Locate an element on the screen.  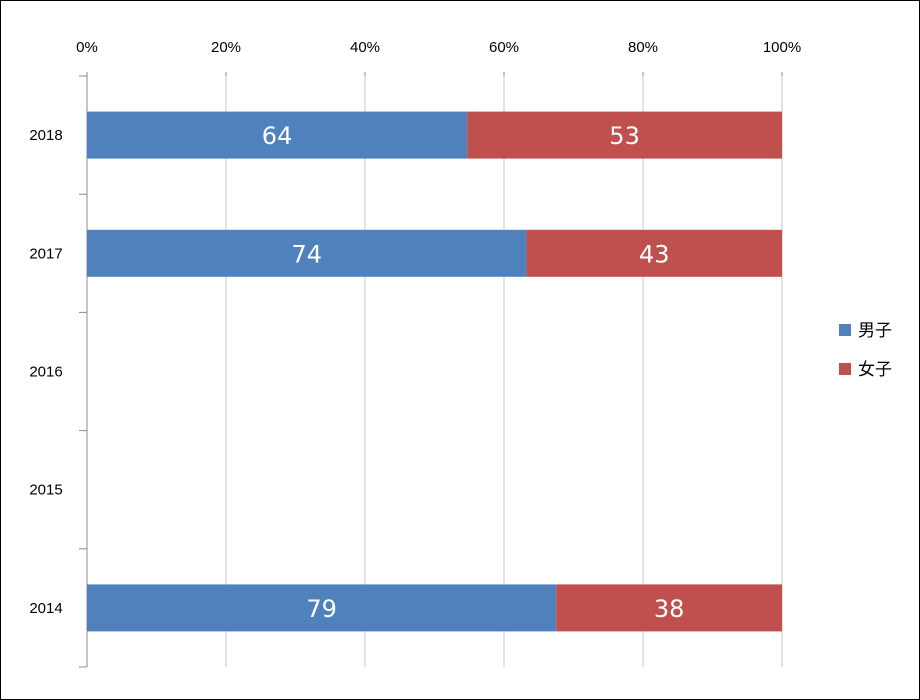
data-label: 64 is located at coordinates (277, 136).